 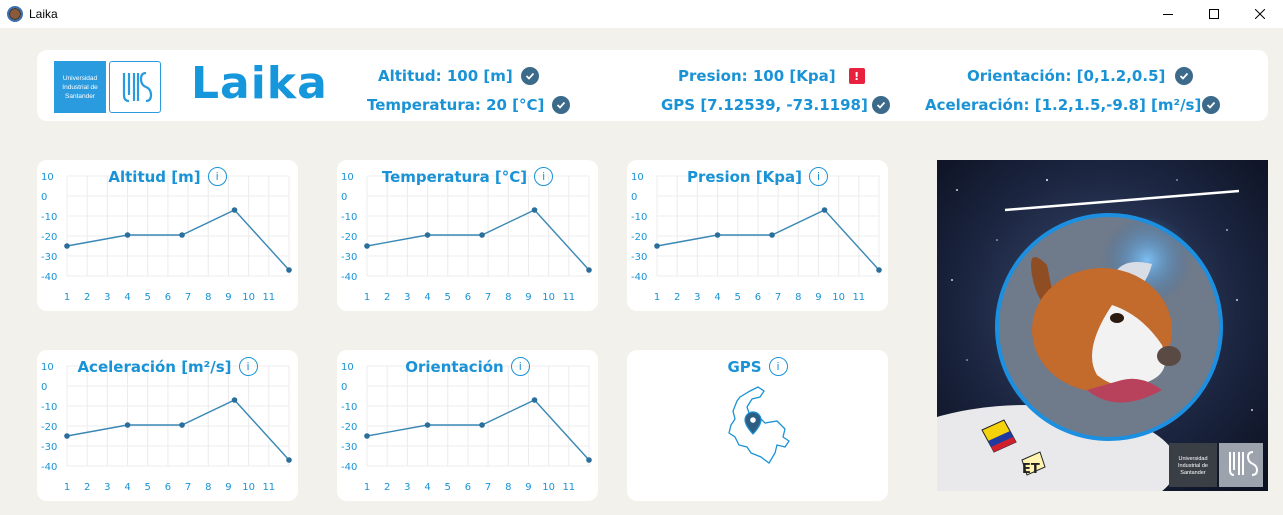 I want to click on window-title: Laika, so click(x=43, y=14).